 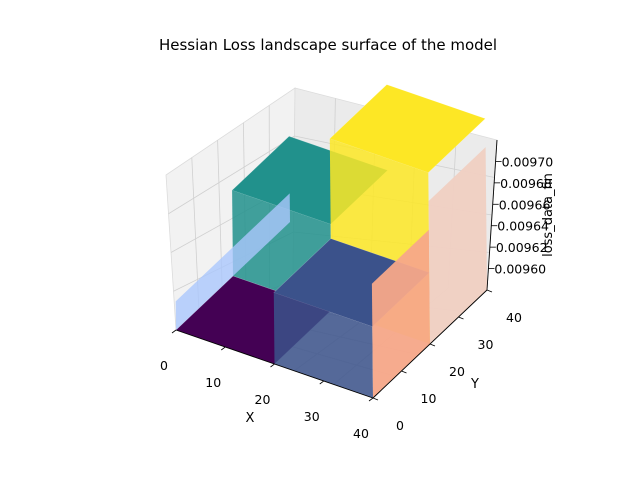 I want to click on z-tick-label: 0.00962, so click(x=522, y=247).